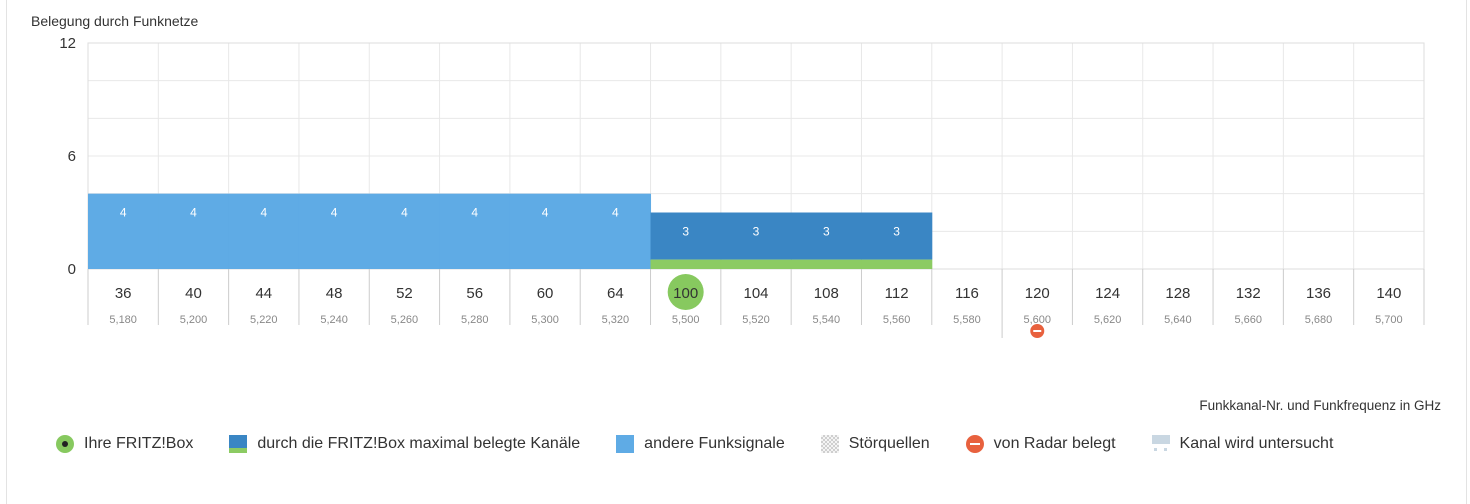  Describe the element at coordinates (974, 444) in the screenshot. I see `radar-icon` at that location.